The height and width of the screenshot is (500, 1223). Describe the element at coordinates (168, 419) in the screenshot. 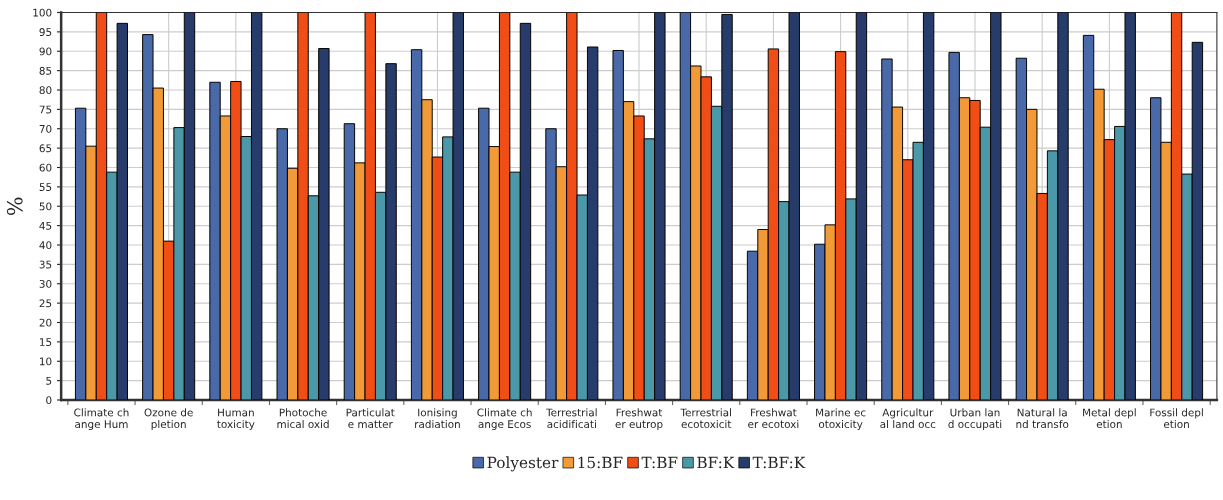

I see `x-tick-label: Ozone de pletion` at that location.